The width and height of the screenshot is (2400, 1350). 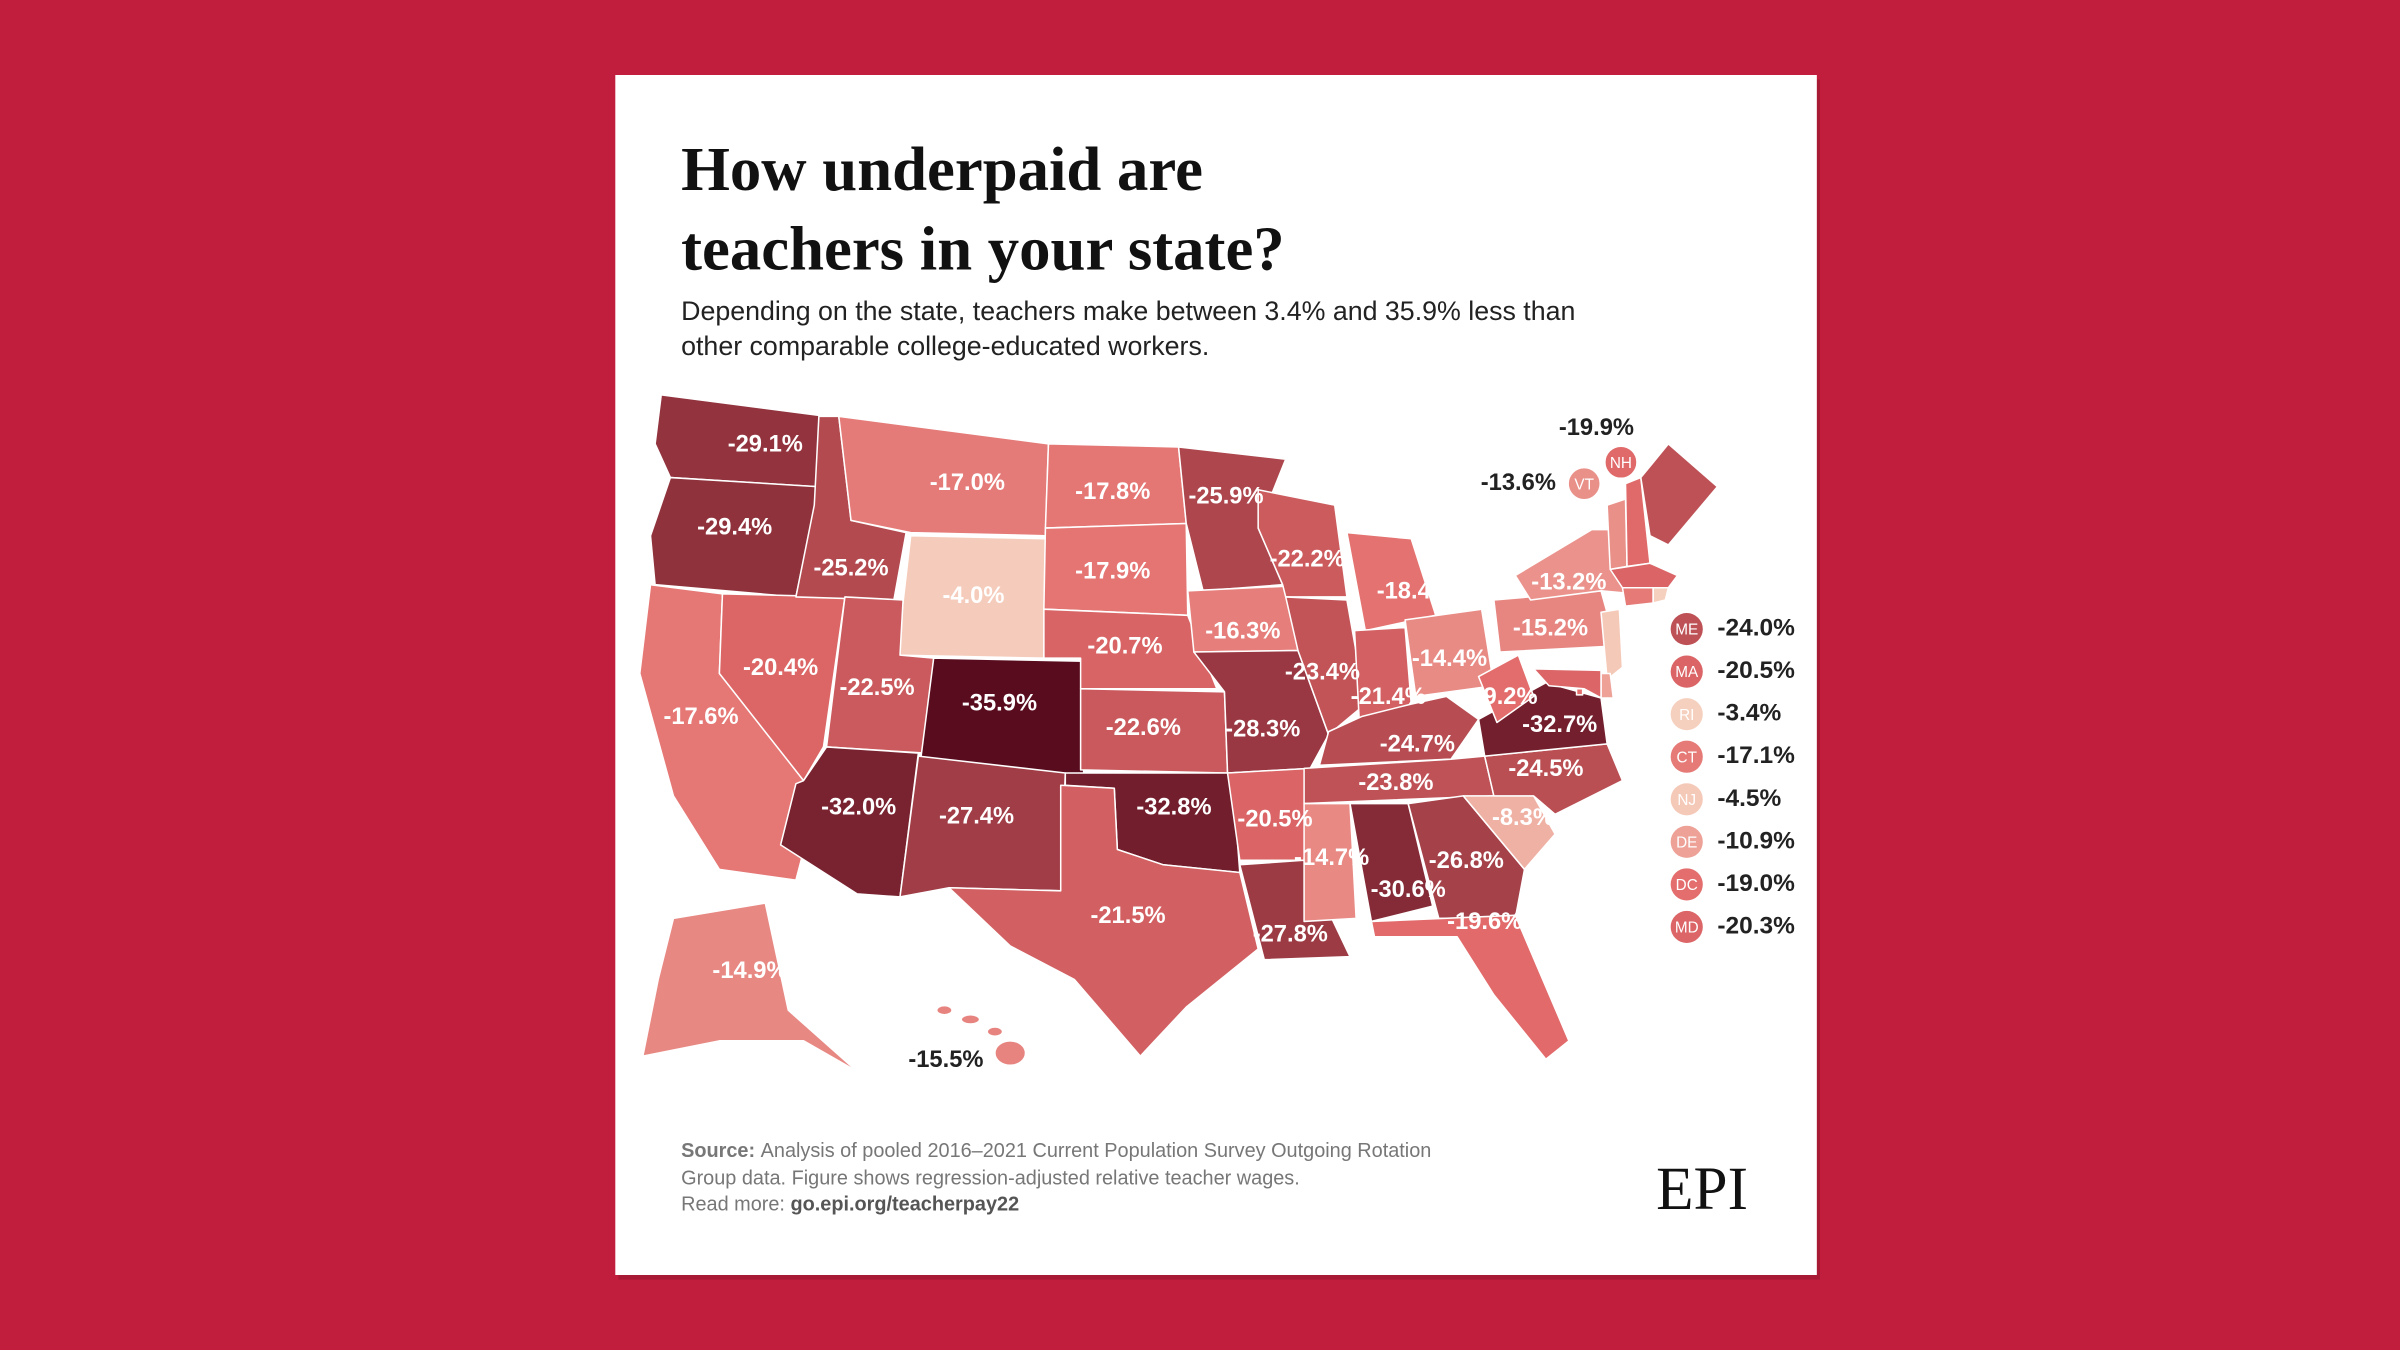 What do you see at coordinates (1388, 697) in the screenshot?
I see `state-label: -21.4%` at bounding box center [1388, 697].